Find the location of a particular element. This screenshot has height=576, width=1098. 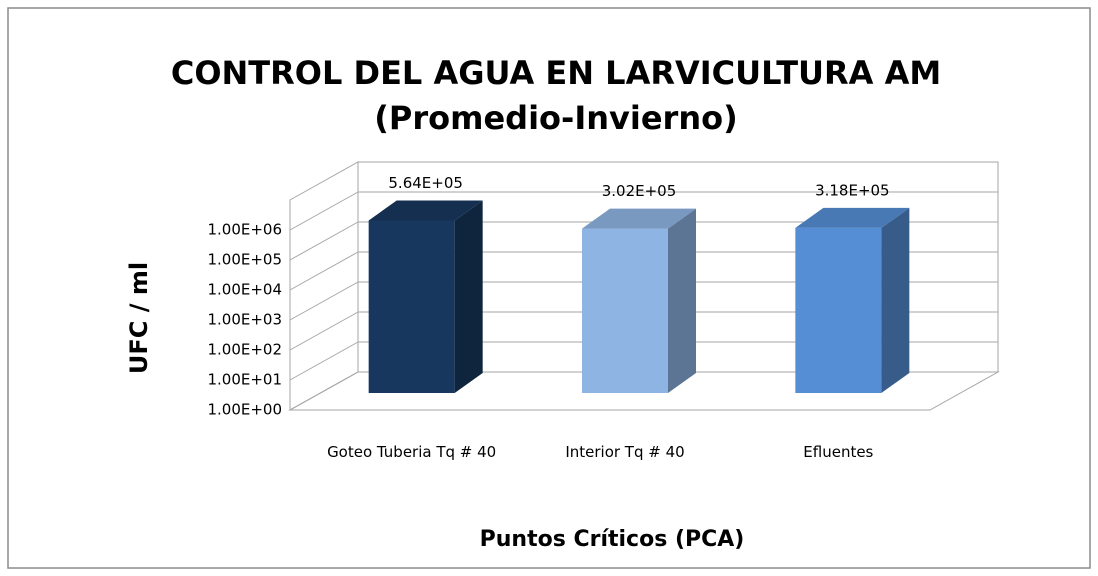

value-label: 3.18E+05 is located at coordinates (852, 190).